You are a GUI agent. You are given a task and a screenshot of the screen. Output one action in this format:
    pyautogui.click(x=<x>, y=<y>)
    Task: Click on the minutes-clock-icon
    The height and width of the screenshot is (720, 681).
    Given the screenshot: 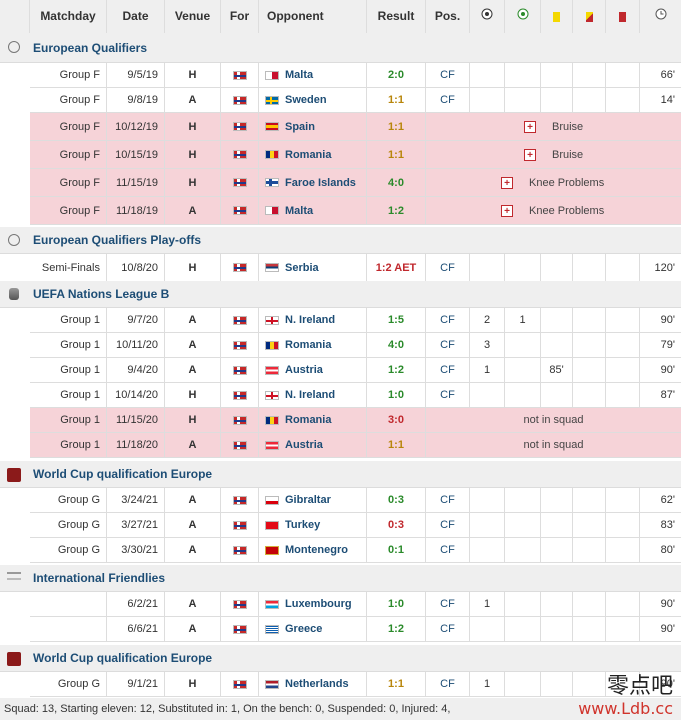 What is the action you would take?
    pyautogui.click(x=660, y=16)
    